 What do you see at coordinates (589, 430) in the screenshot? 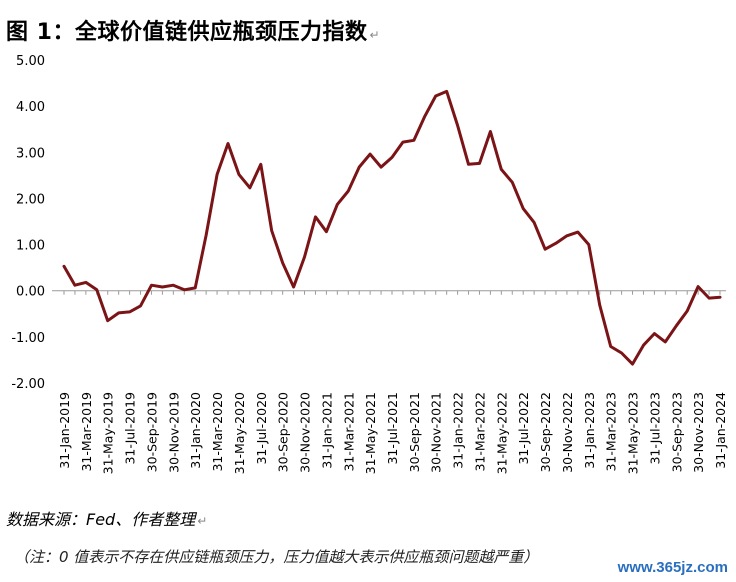
I see `x-tick-label: 31-Jan-2023` at bounding box center [589, 430].